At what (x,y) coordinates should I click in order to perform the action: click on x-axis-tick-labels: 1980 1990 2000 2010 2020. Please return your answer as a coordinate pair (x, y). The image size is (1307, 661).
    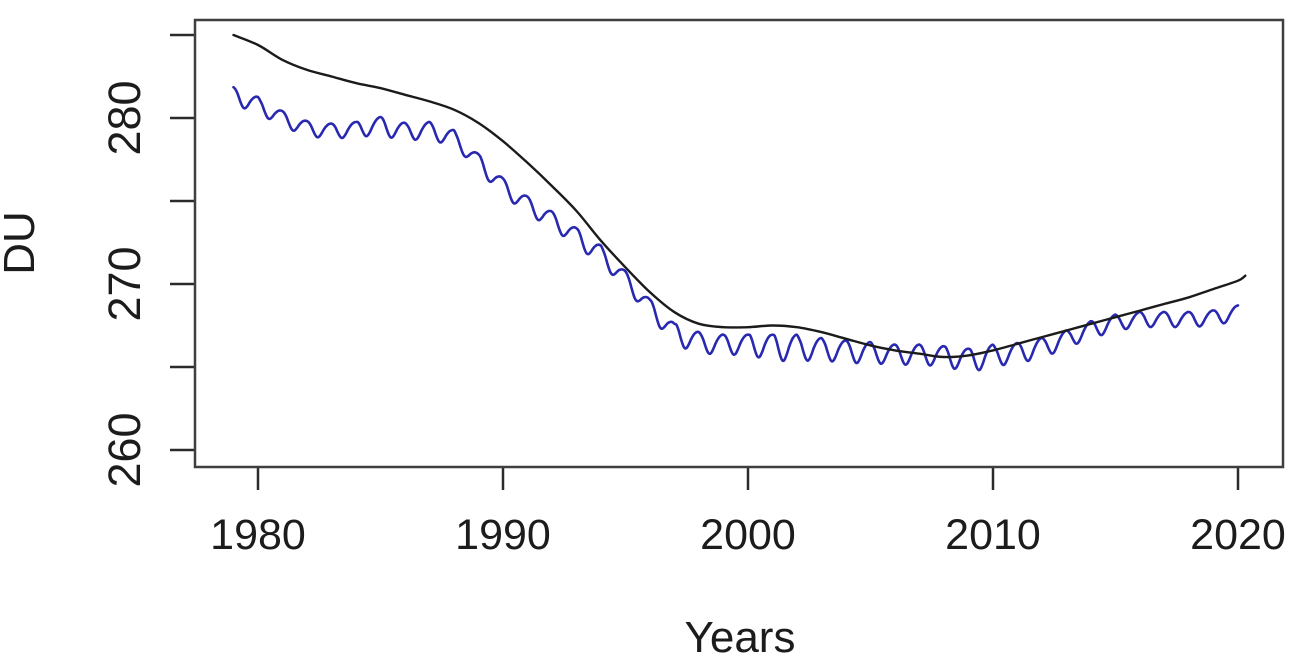
    Looking at the image, I should click on (748, 535).